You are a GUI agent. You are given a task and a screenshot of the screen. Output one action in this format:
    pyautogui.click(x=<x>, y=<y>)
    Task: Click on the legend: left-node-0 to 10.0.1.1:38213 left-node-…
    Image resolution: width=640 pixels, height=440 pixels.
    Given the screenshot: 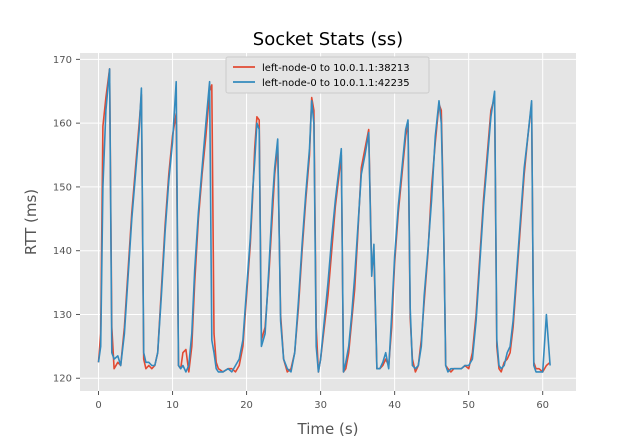 What is the action you would take?
    pyautogui.click(x=327, y=75)
    